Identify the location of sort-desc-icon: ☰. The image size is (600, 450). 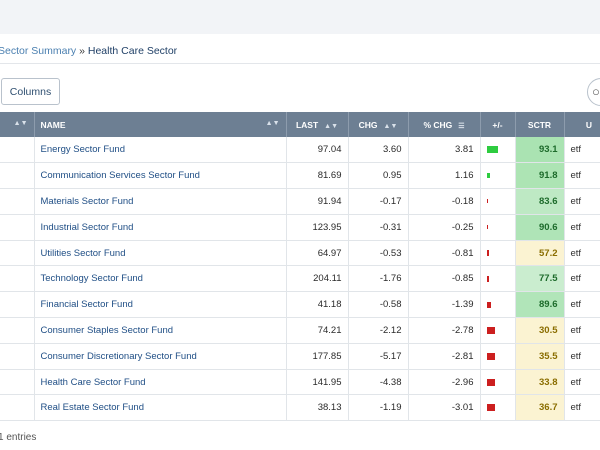
(461, 126).